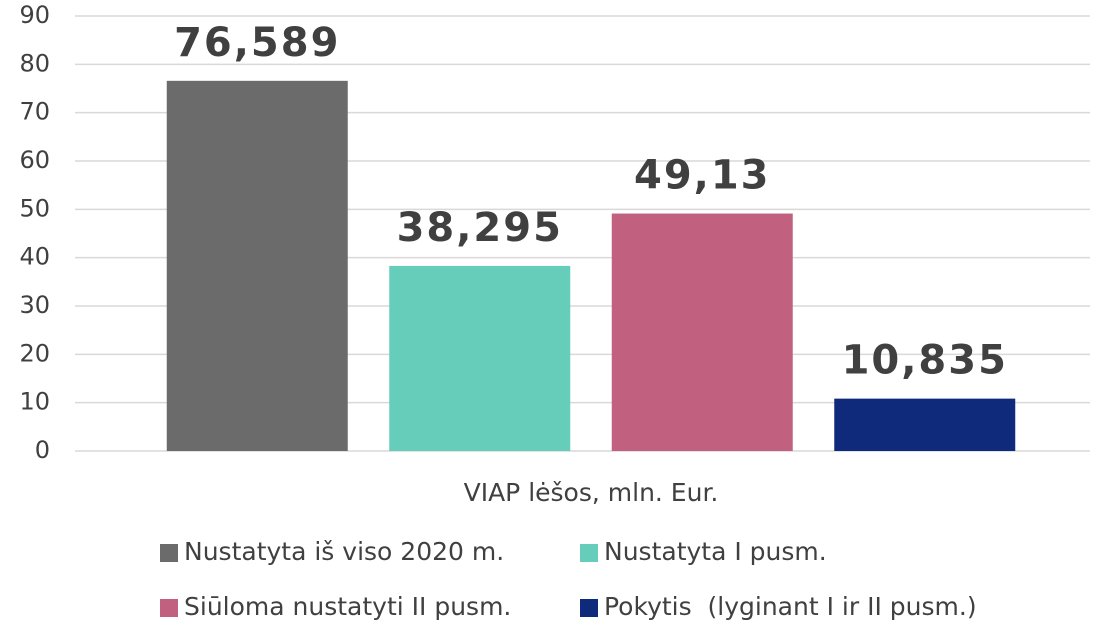 This screenshot has height=626, width=1102. Describe the element at coordinates (34, 353) in the screenshot. I see `y-tick-label: 20` at that location.